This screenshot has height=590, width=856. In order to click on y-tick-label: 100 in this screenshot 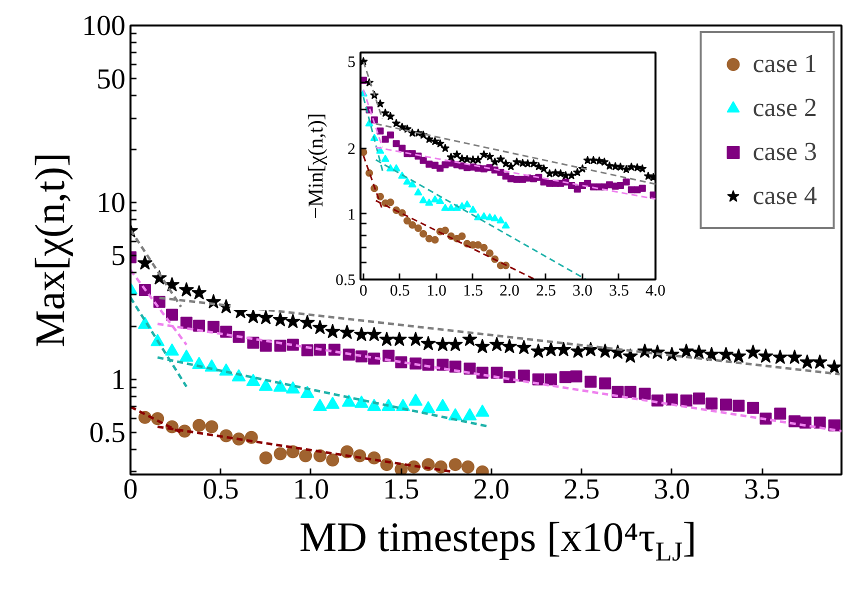, I will do `click(104, 26)`.